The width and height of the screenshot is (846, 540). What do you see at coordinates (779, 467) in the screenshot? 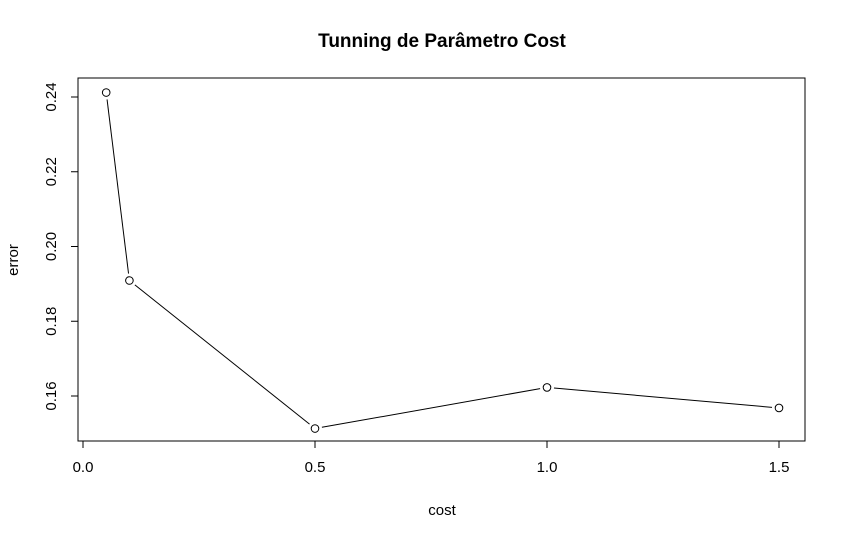
I see `x-tick-label: 1.5` at bounding box center [779, 467].